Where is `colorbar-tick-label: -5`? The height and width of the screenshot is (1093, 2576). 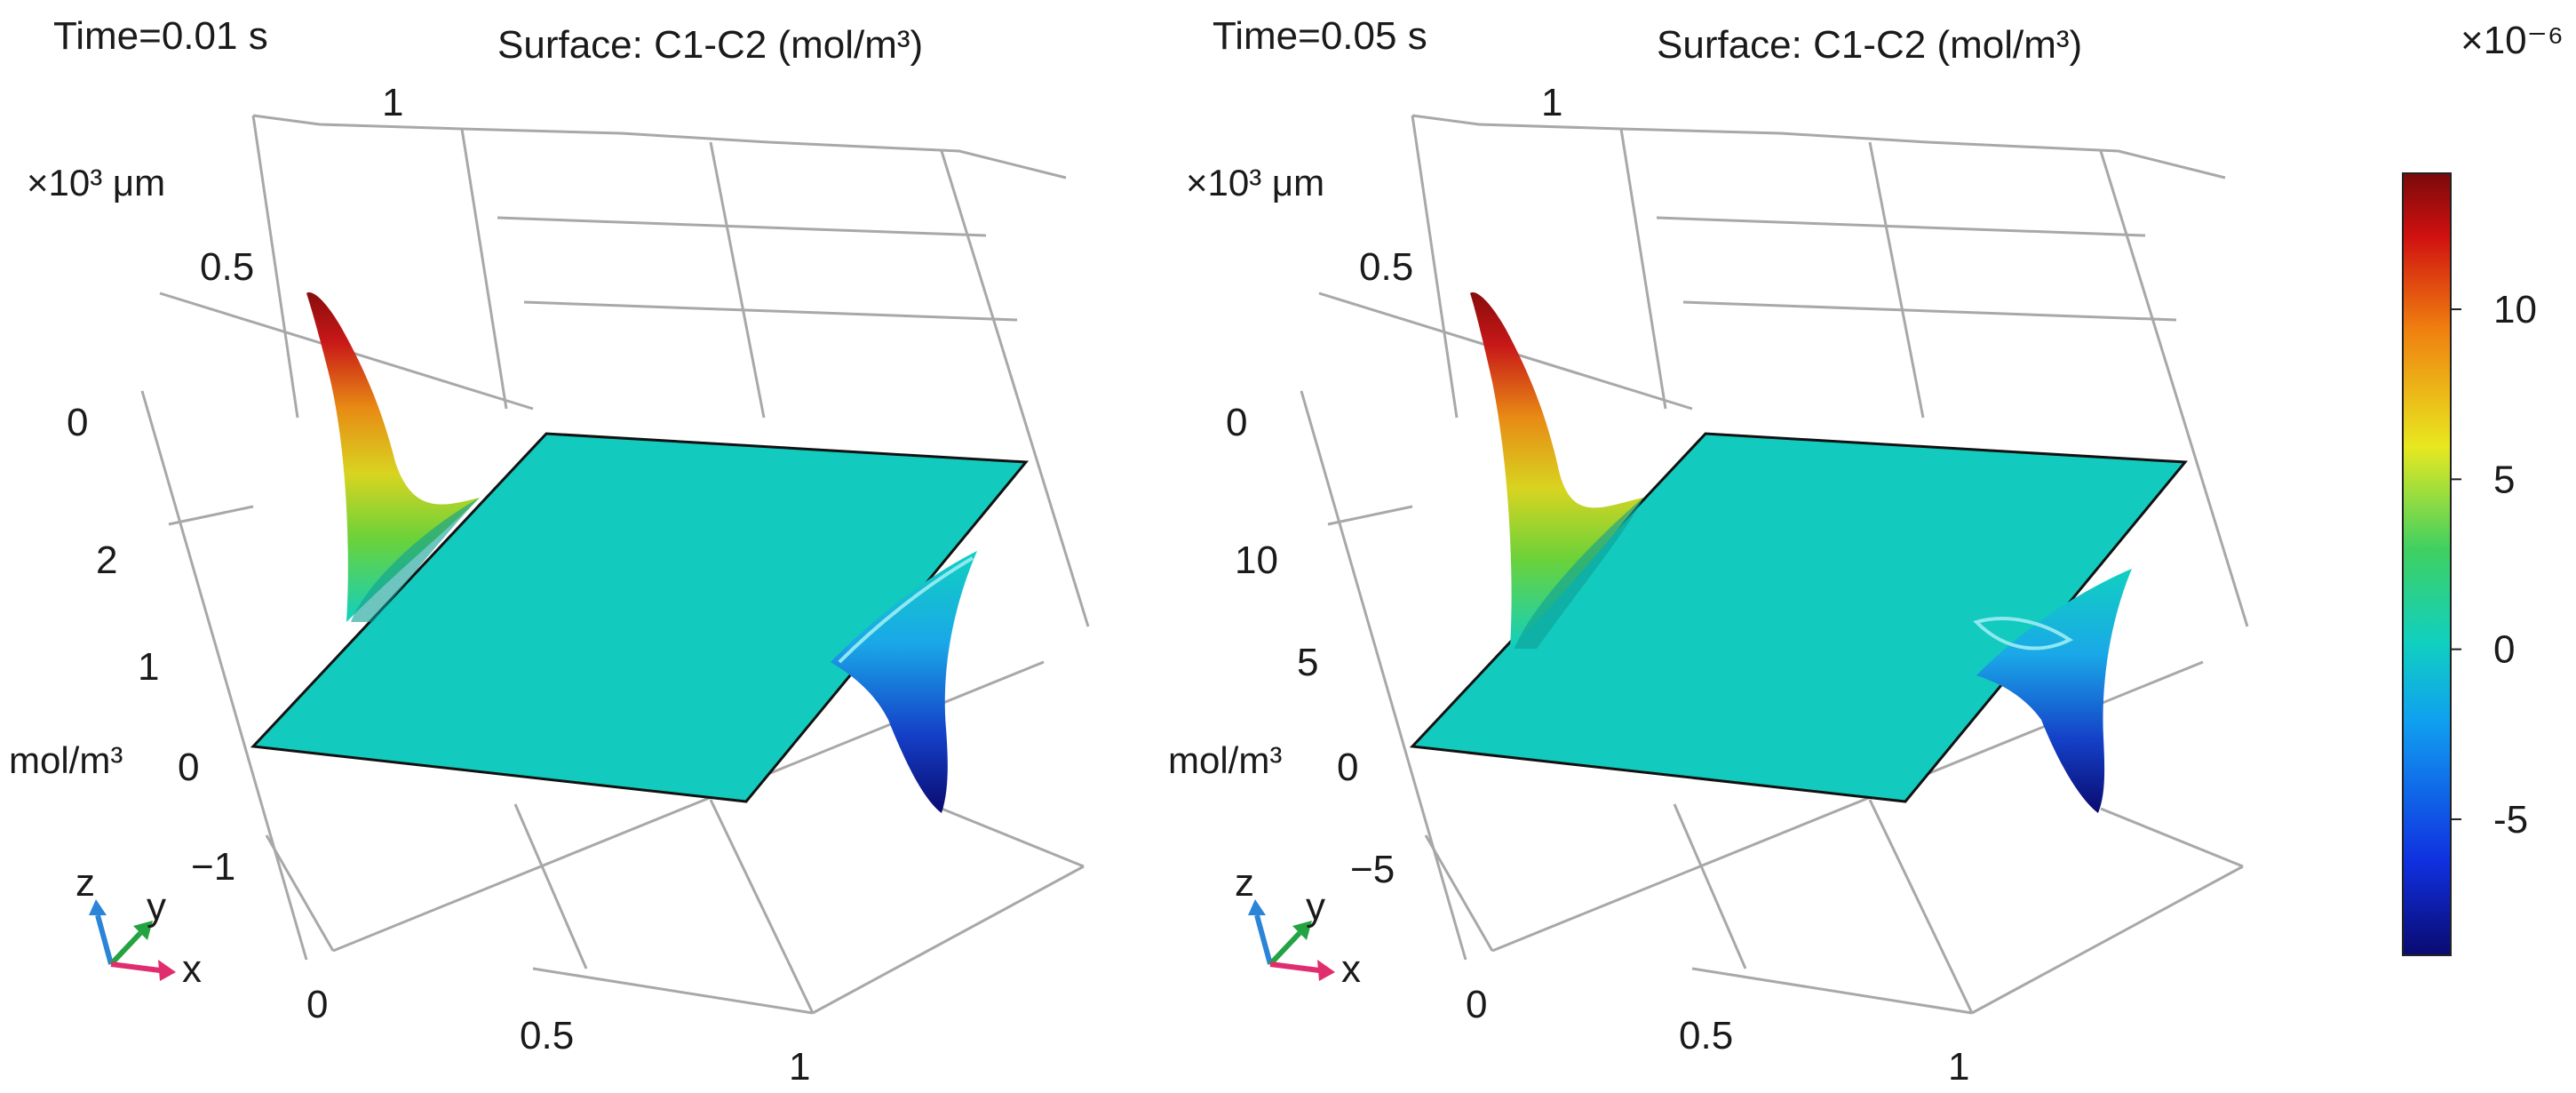 colorbar-tick-label: -5 is located at coordinates (2510, 820).